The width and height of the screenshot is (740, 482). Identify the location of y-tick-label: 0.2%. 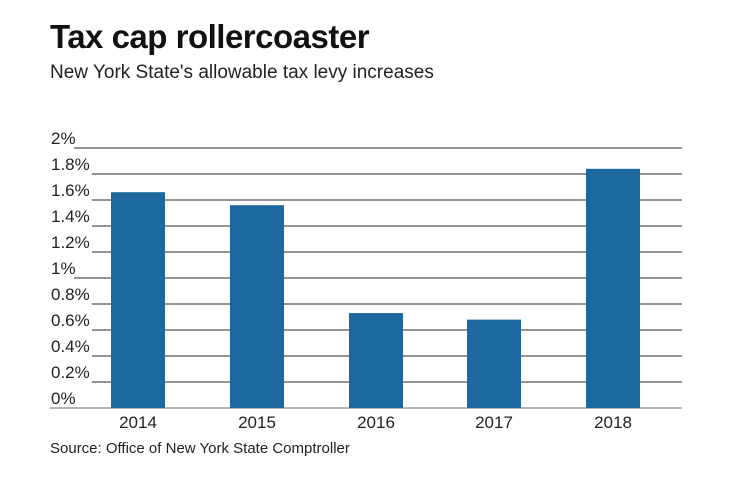
(70, 372).